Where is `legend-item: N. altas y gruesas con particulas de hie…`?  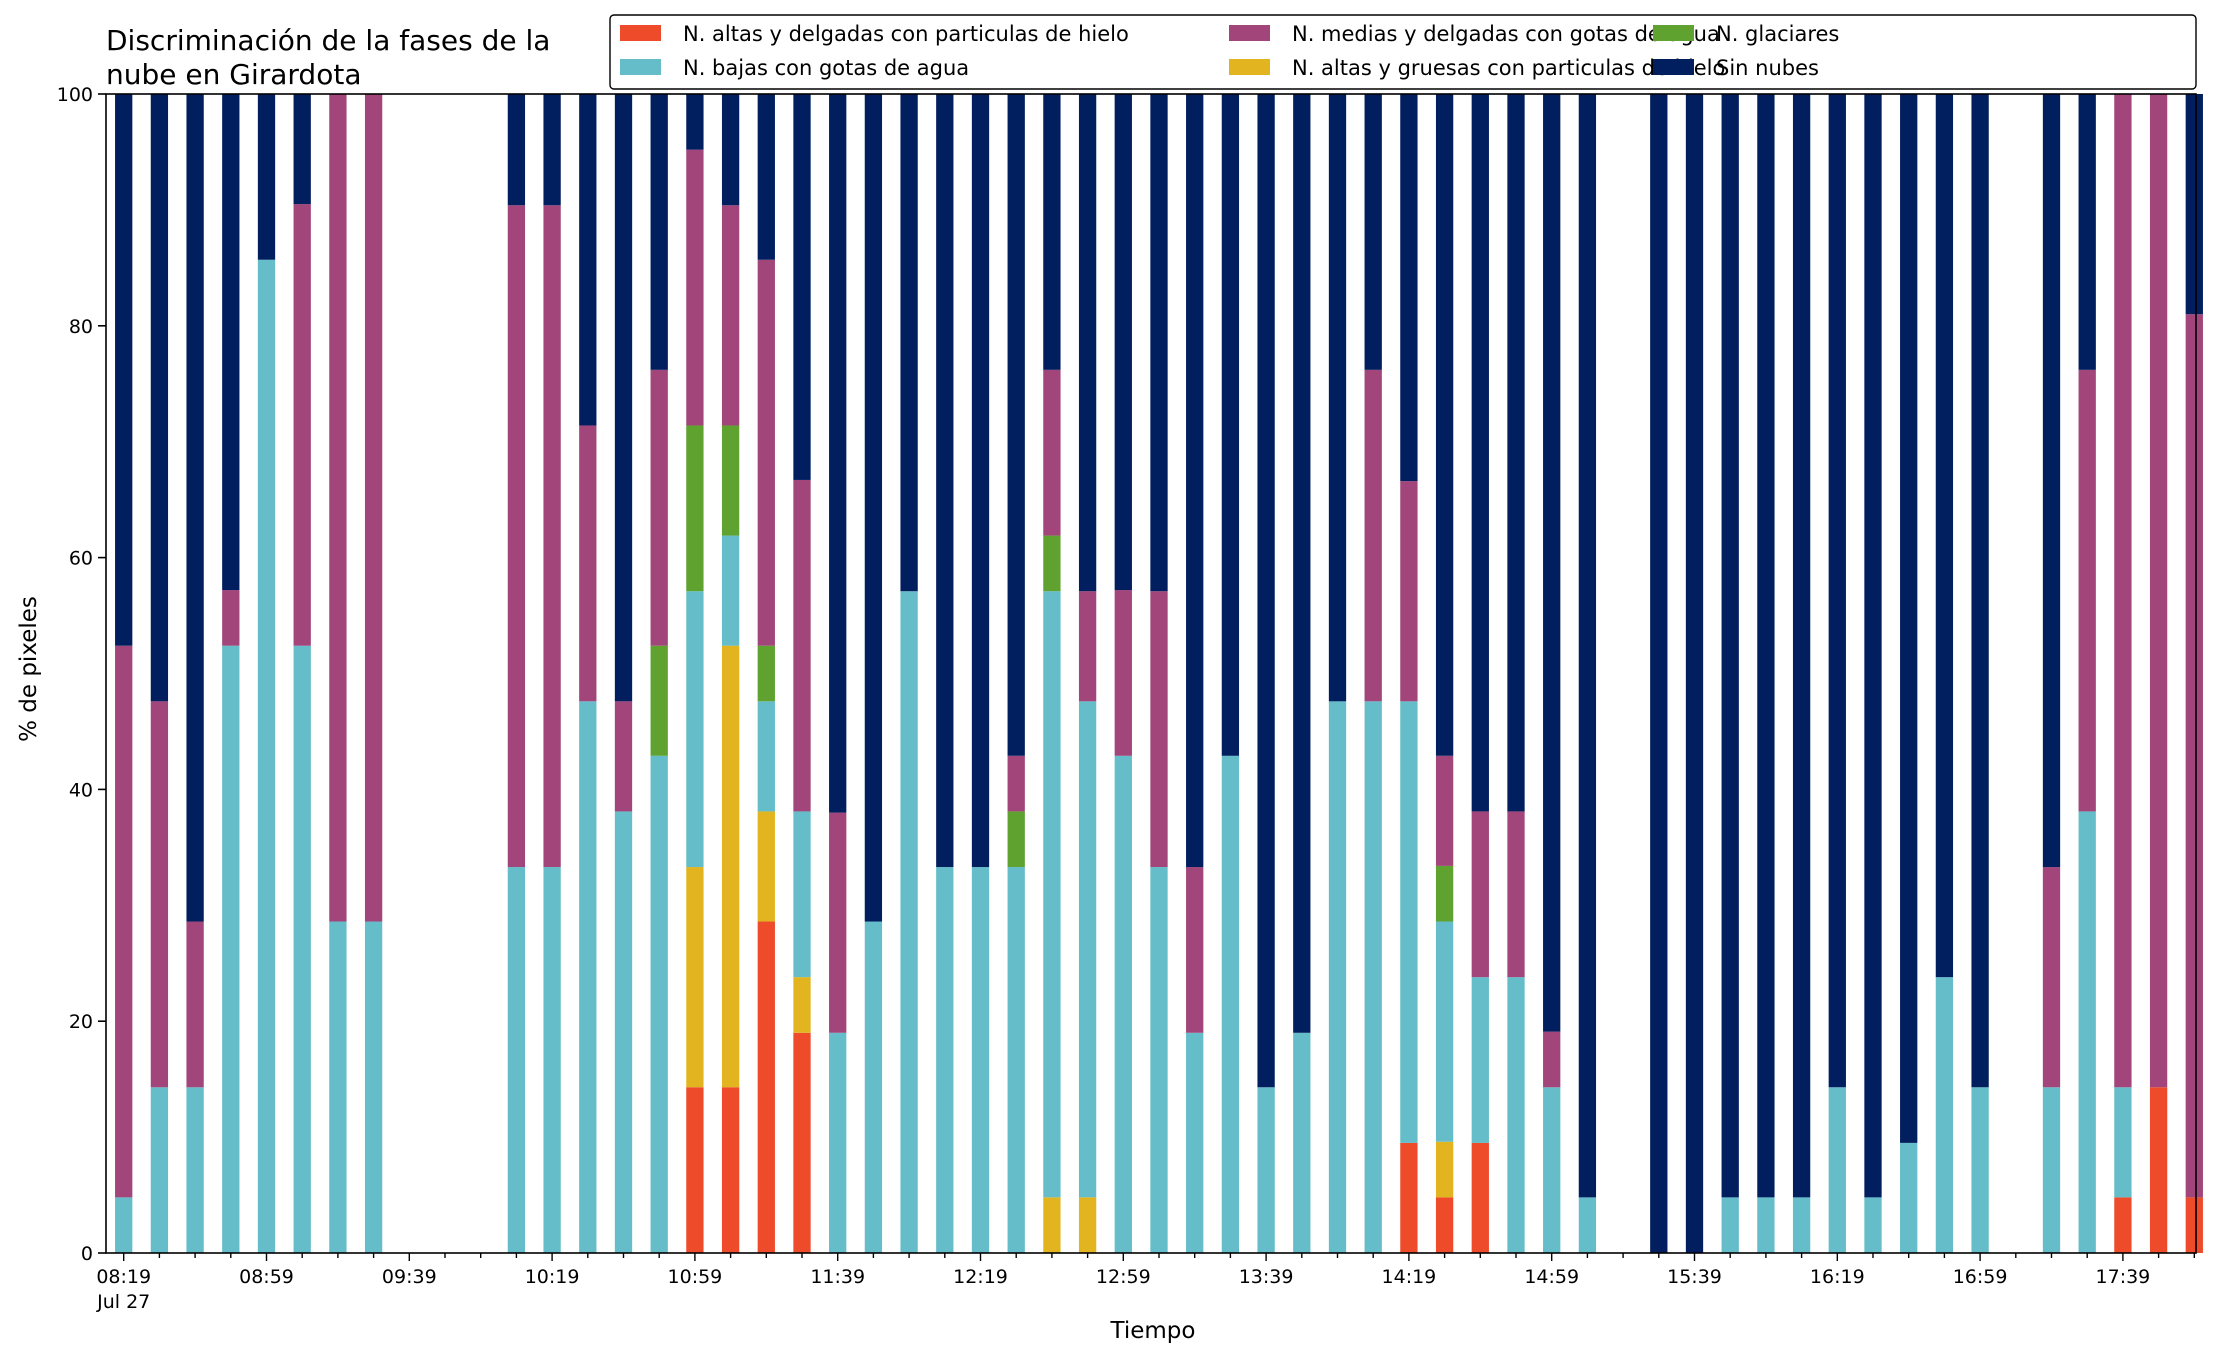 legend-item: N. altas y gruesas con particulas de hie… is located at coordinates (1477, 68).